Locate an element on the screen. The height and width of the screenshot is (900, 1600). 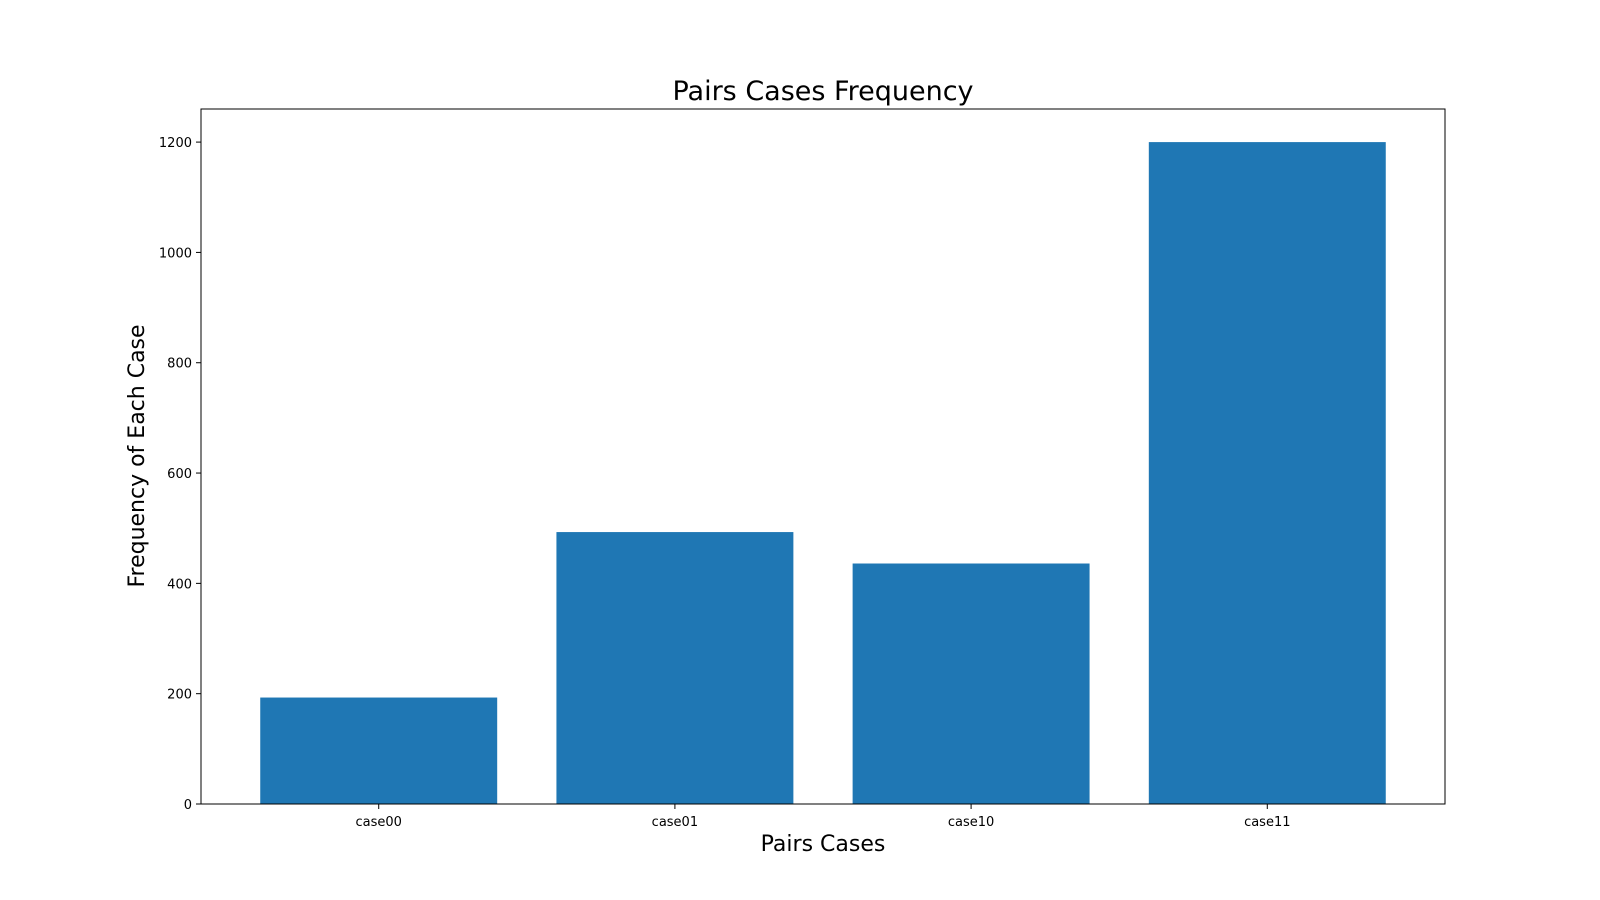
x-tick-label-case00: case00 is located at coordinates (378, 822).